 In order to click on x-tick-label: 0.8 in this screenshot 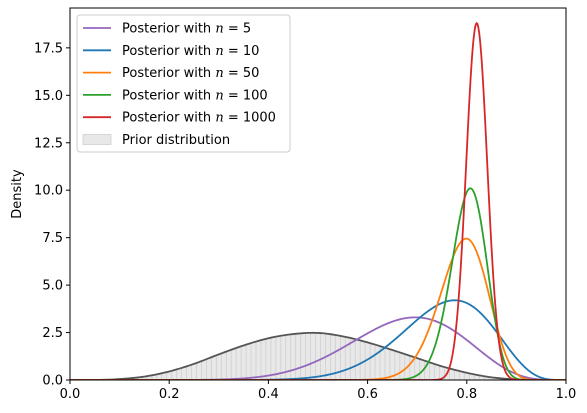, I will do `click(466, 394)`.